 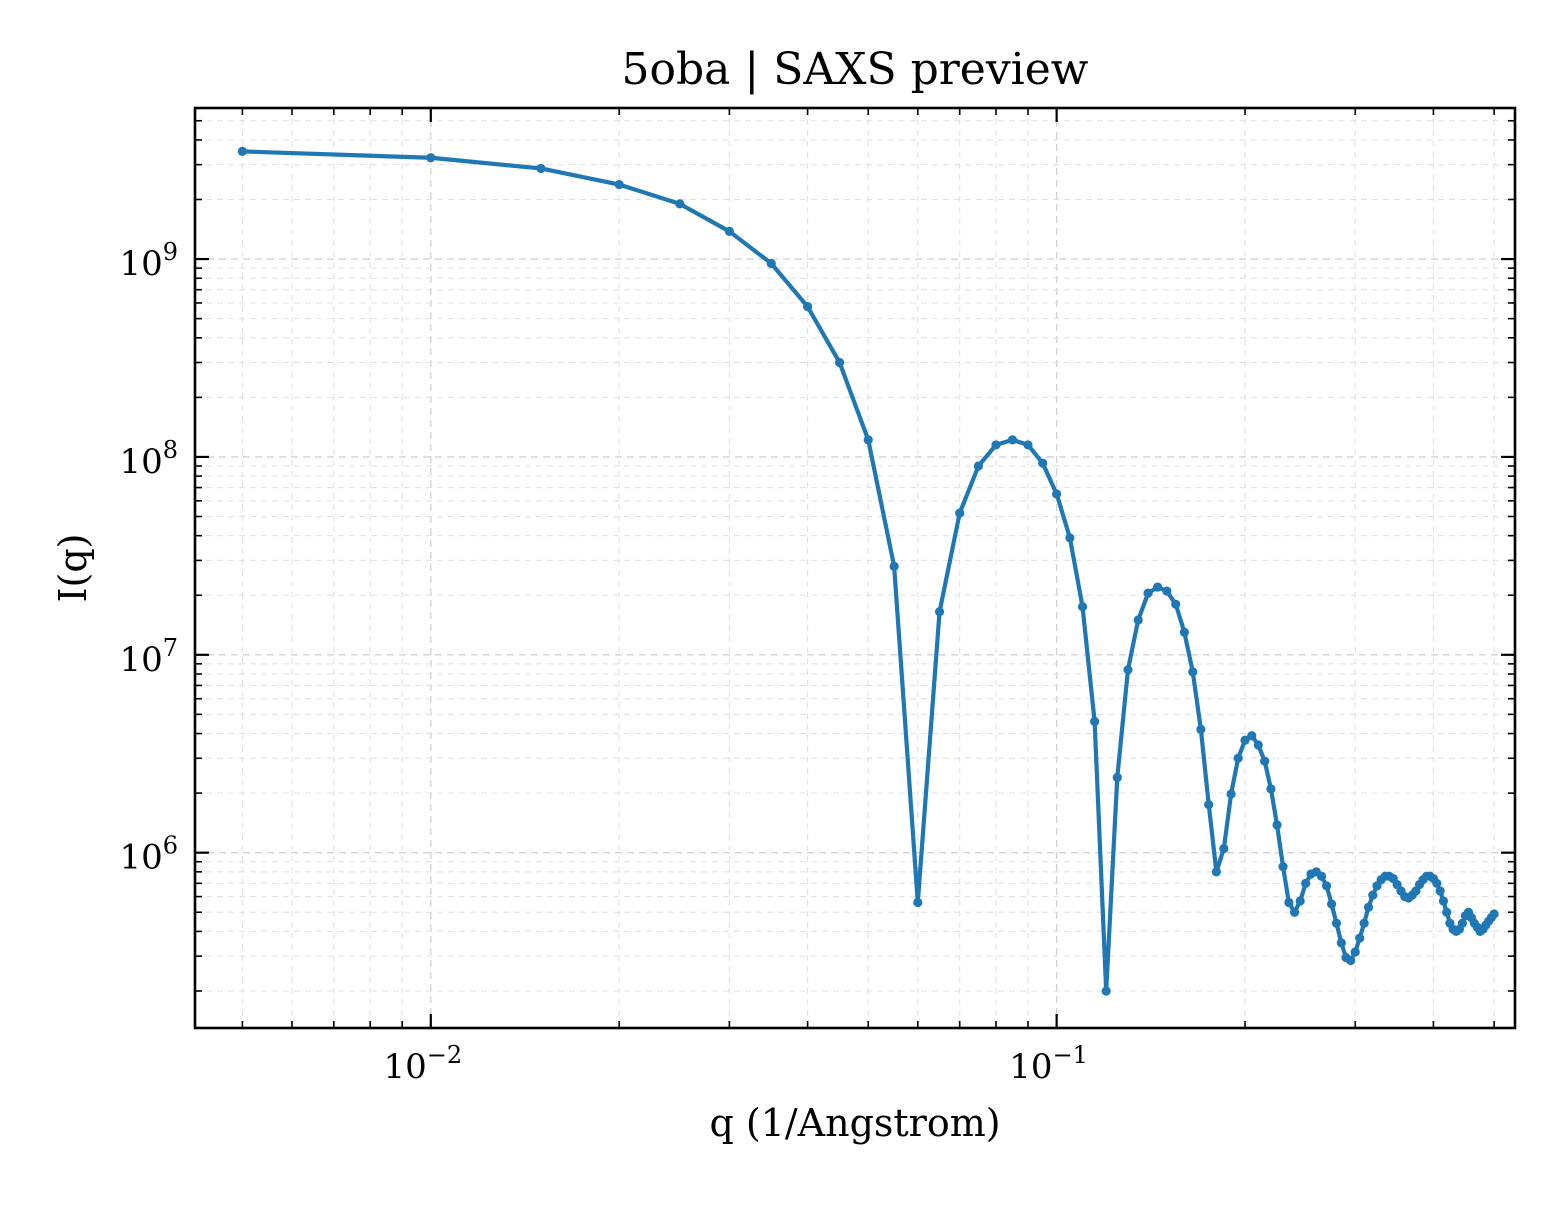 I want to click on y-axis-label: I(q), so click(x=73, y=568).